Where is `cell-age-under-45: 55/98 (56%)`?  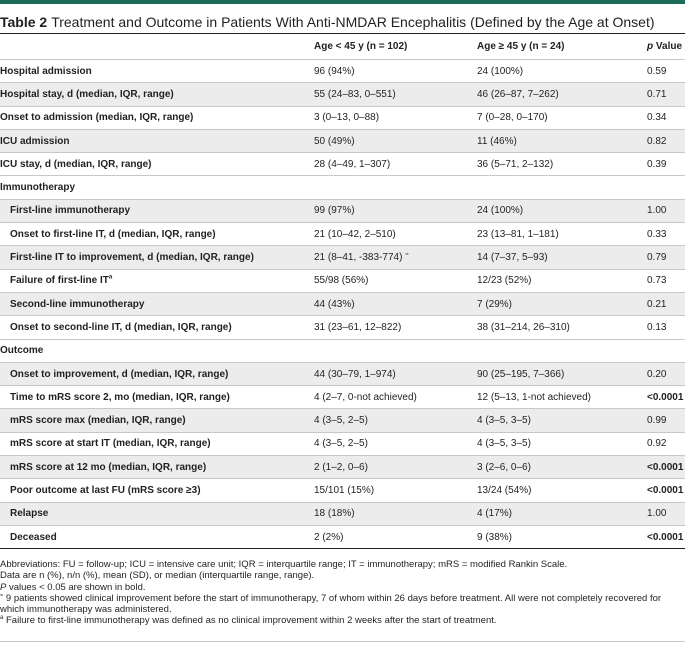 cell-age-under-45: 55/98 (56%) is located at coordinates (341, 281).